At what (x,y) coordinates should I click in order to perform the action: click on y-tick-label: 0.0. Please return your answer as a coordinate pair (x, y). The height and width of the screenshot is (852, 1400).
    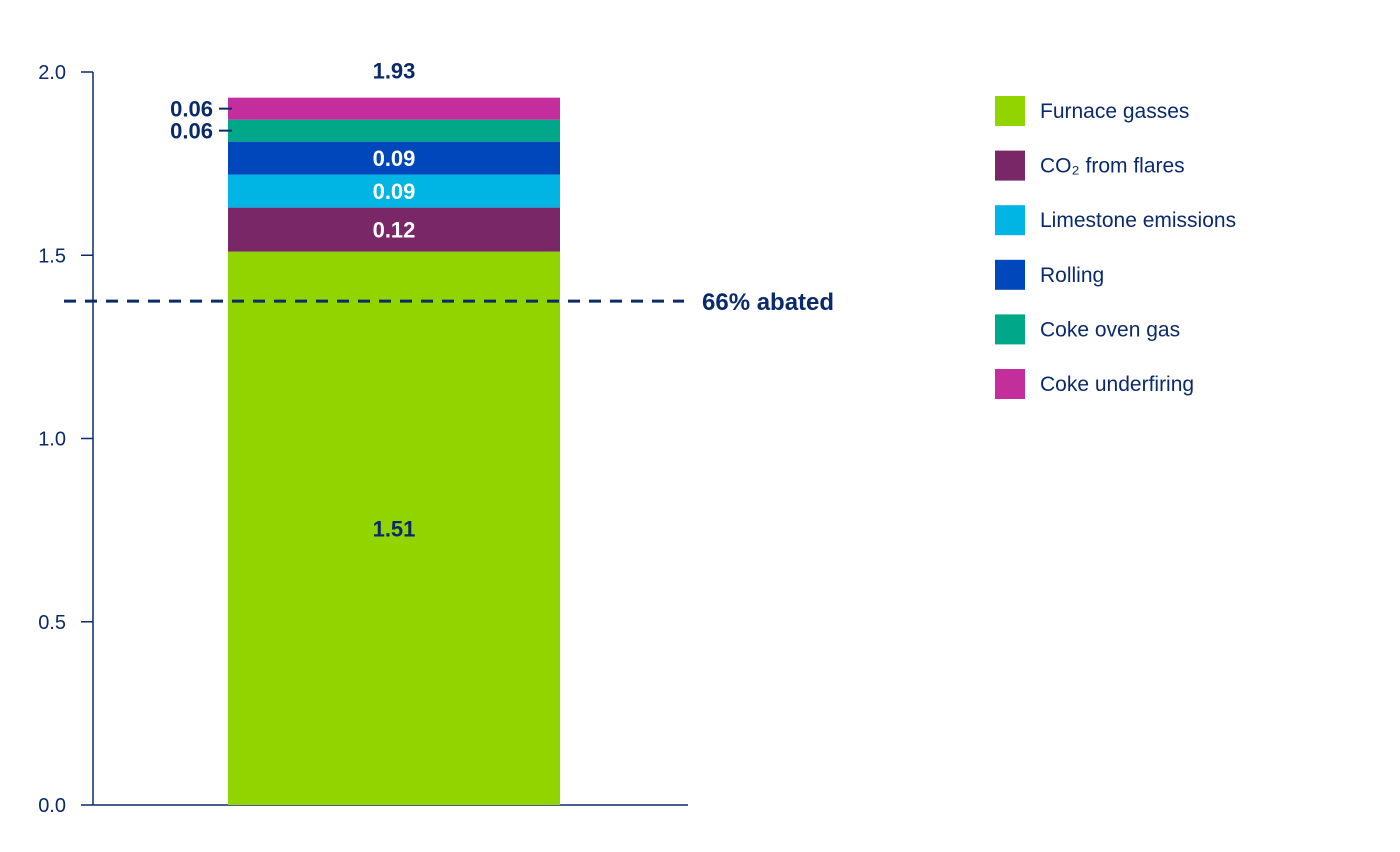
    Looking at the image, I should click on (52, 806).